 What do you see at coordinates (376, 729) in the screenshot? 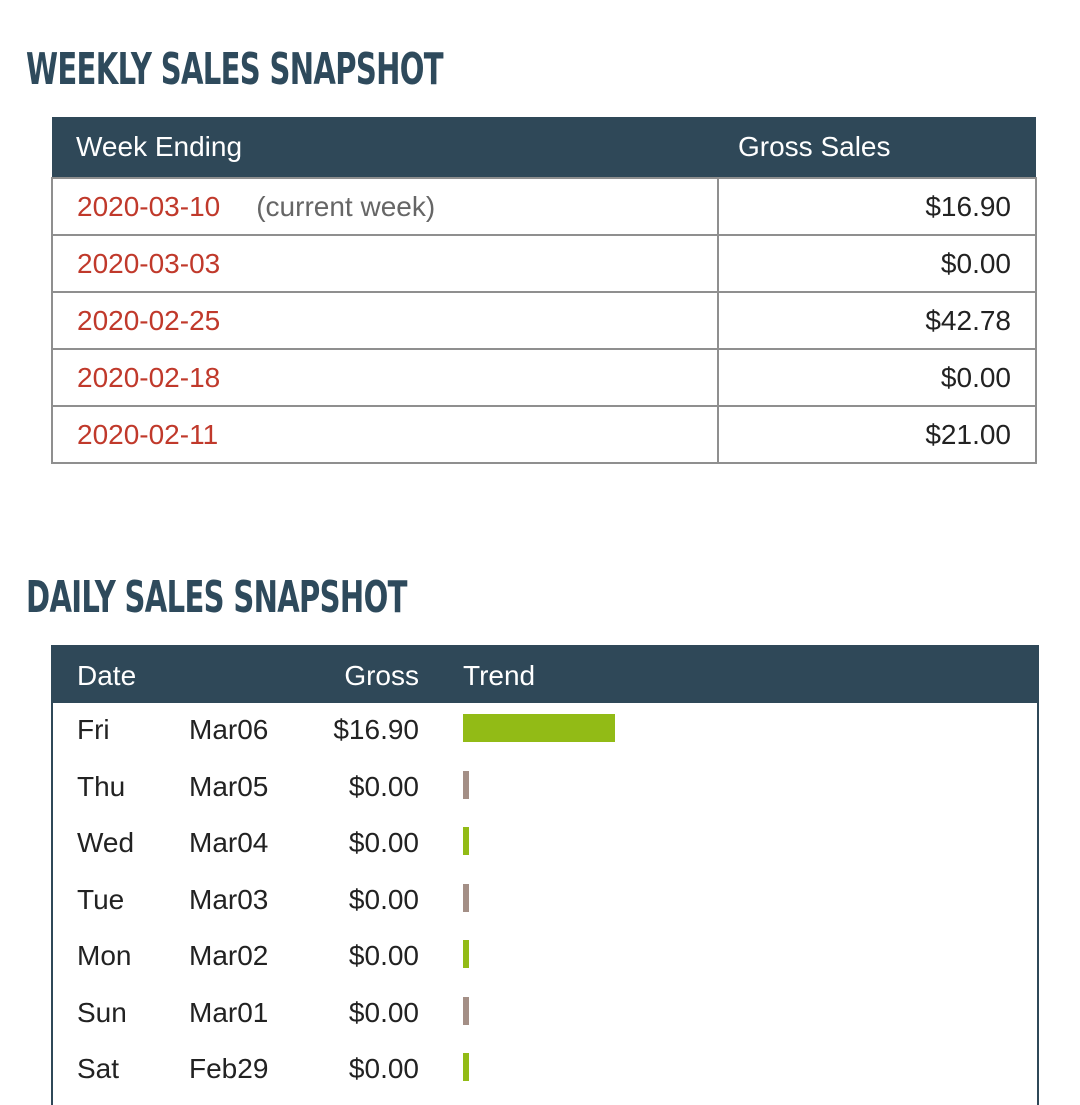
I see `day-gross-value: $16.90` at bounding box center [376, 729].